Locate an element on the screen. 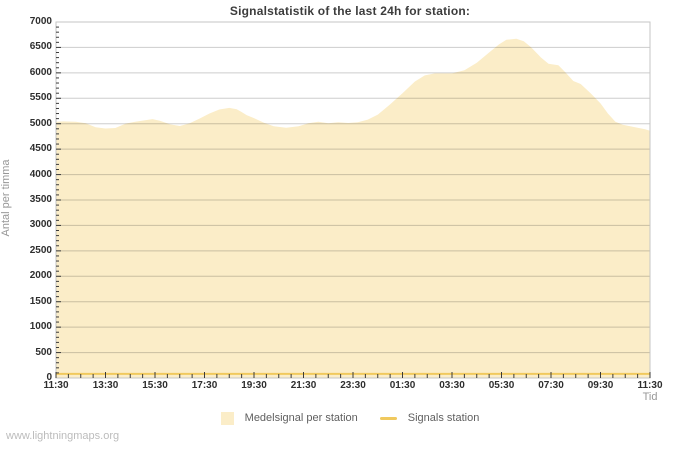 Image resolution: width=700 pixels, height=450 pixels. x-tick-label: 15:30 is located at coordinates (155, 385).